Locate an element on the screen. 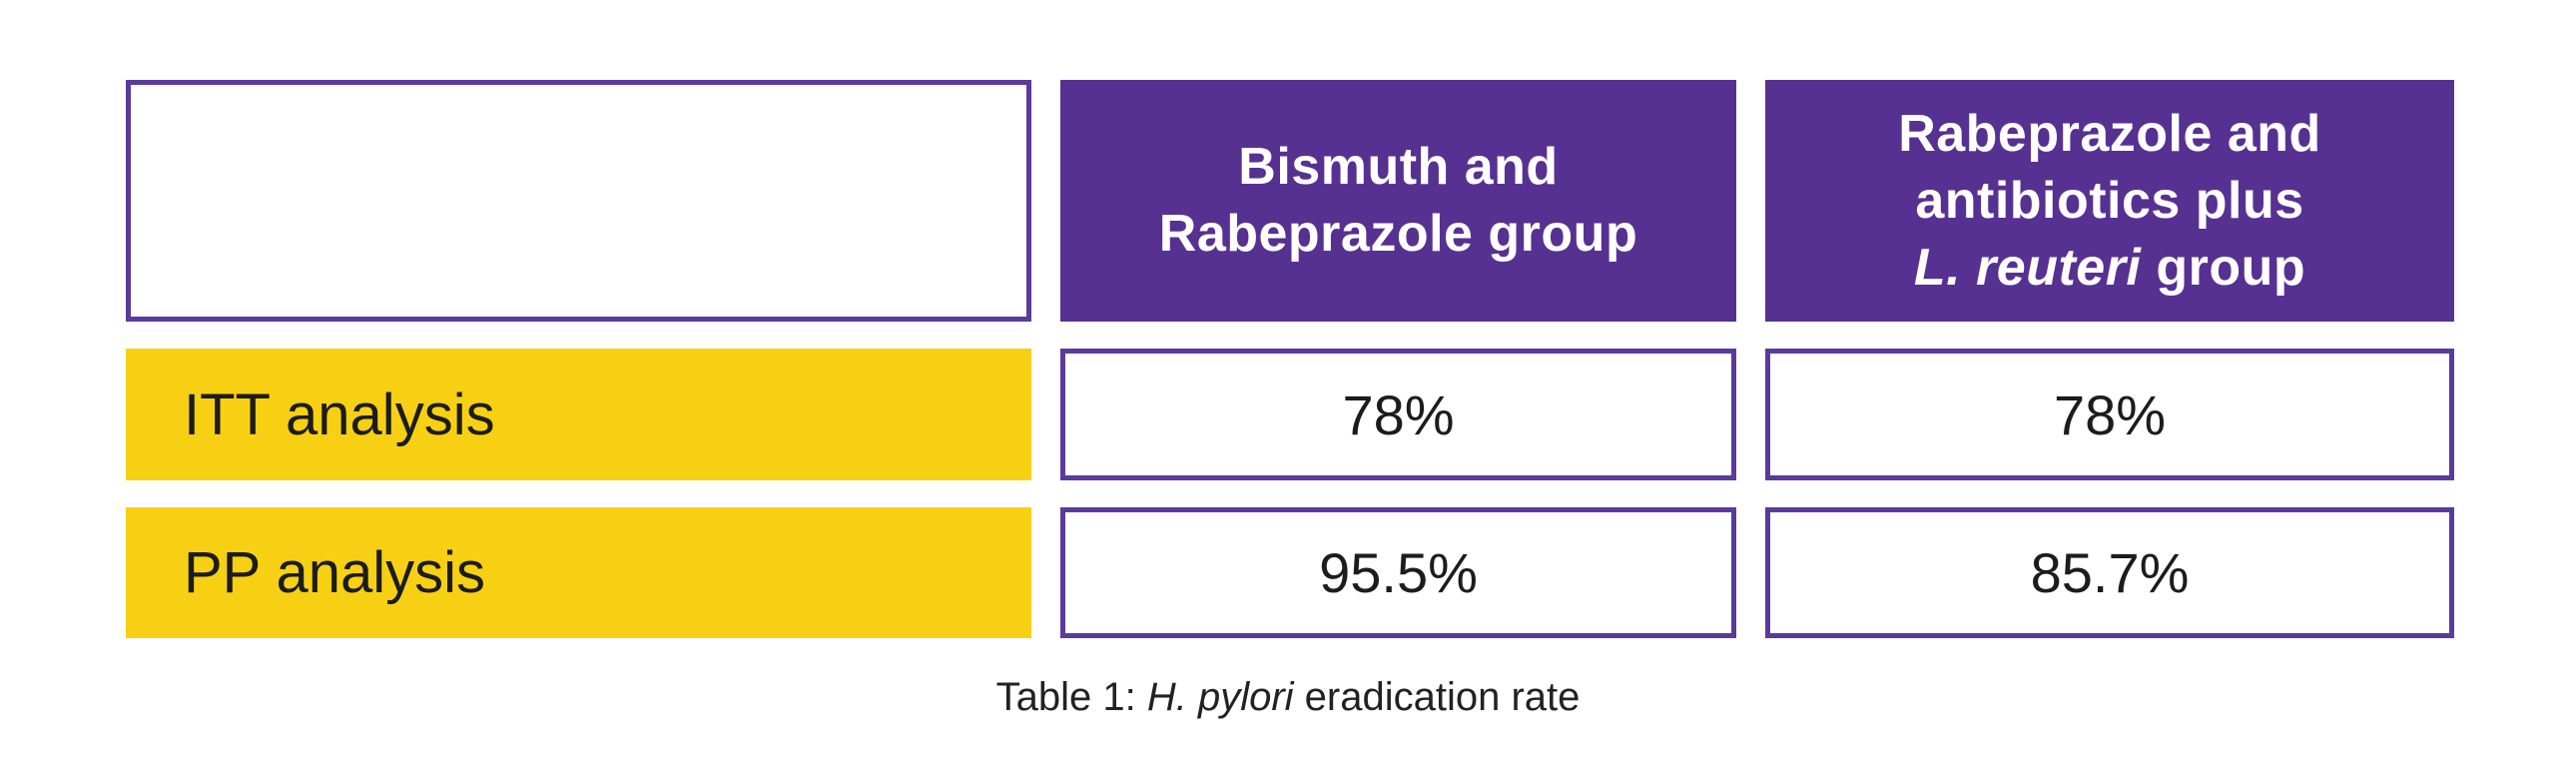 This screenshot has width=2576, height=766. value-itt-bismuth-group: 78% is located at coordinates (1398, 415).